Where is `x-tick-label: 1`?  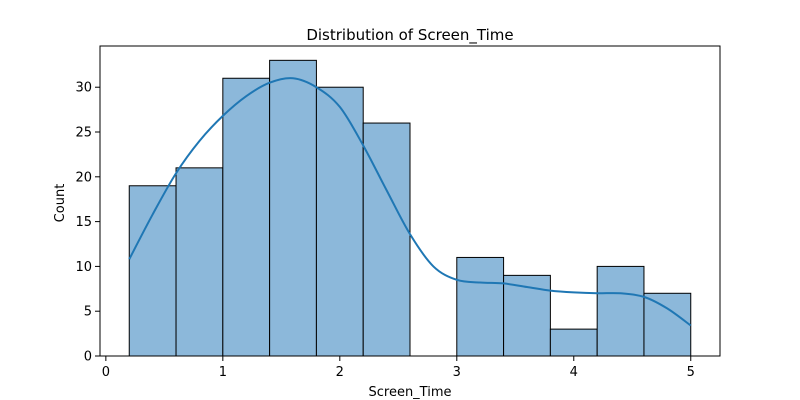
x-tick-label: 1 is located at coordinates (223, 372).